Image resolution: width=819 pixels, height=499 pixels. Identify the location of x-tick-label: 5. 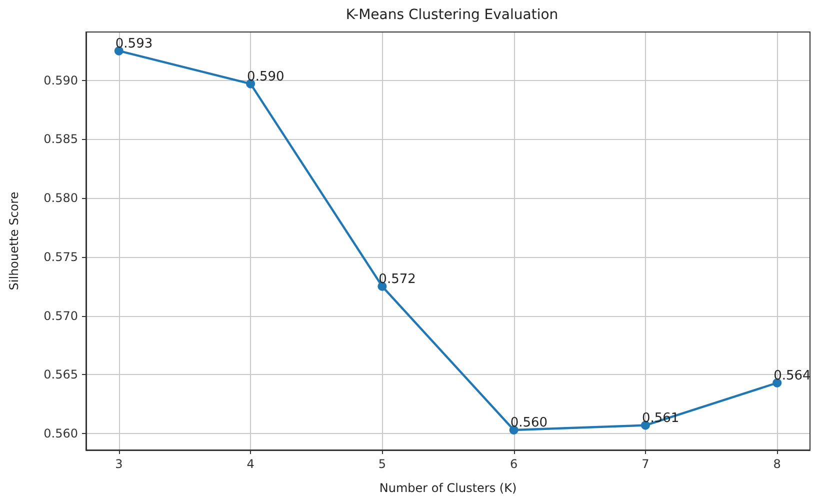
(382, 464).